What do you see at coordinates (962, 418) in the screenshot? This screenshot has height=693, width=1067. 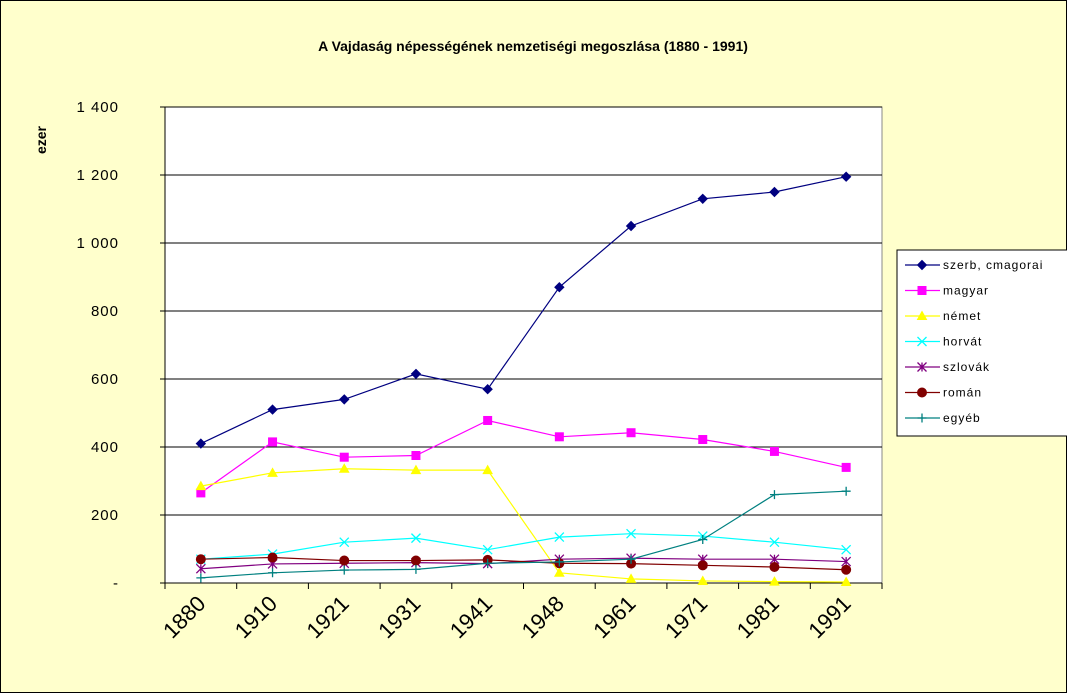 I see `legend-label: egyéb` at bounding box center [962, 418].